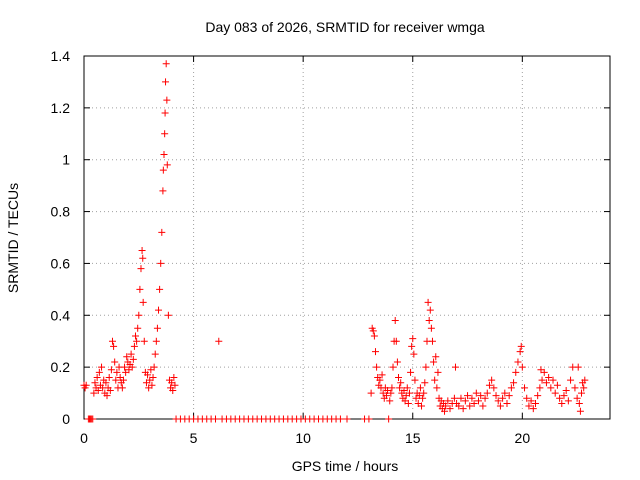 This screenshot has height=480, width=640. What do you see at coordinates (345, 466) in the screenshot?
I see `x-axis-label: GPS time / hours` at bounding box center [345, 466].